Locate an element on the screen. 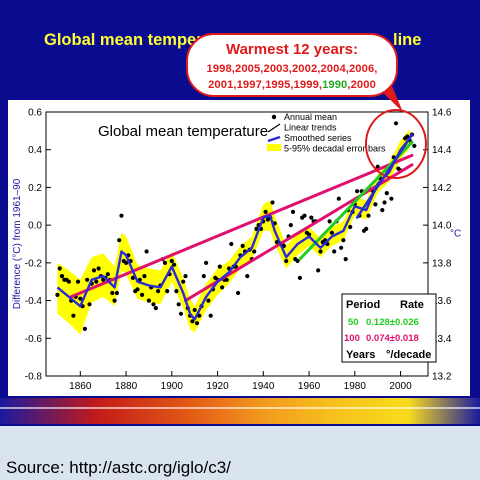 The width and height of the screenshot is (480, 480). rate-table-period: 50 is located at coordinates (353, 322).